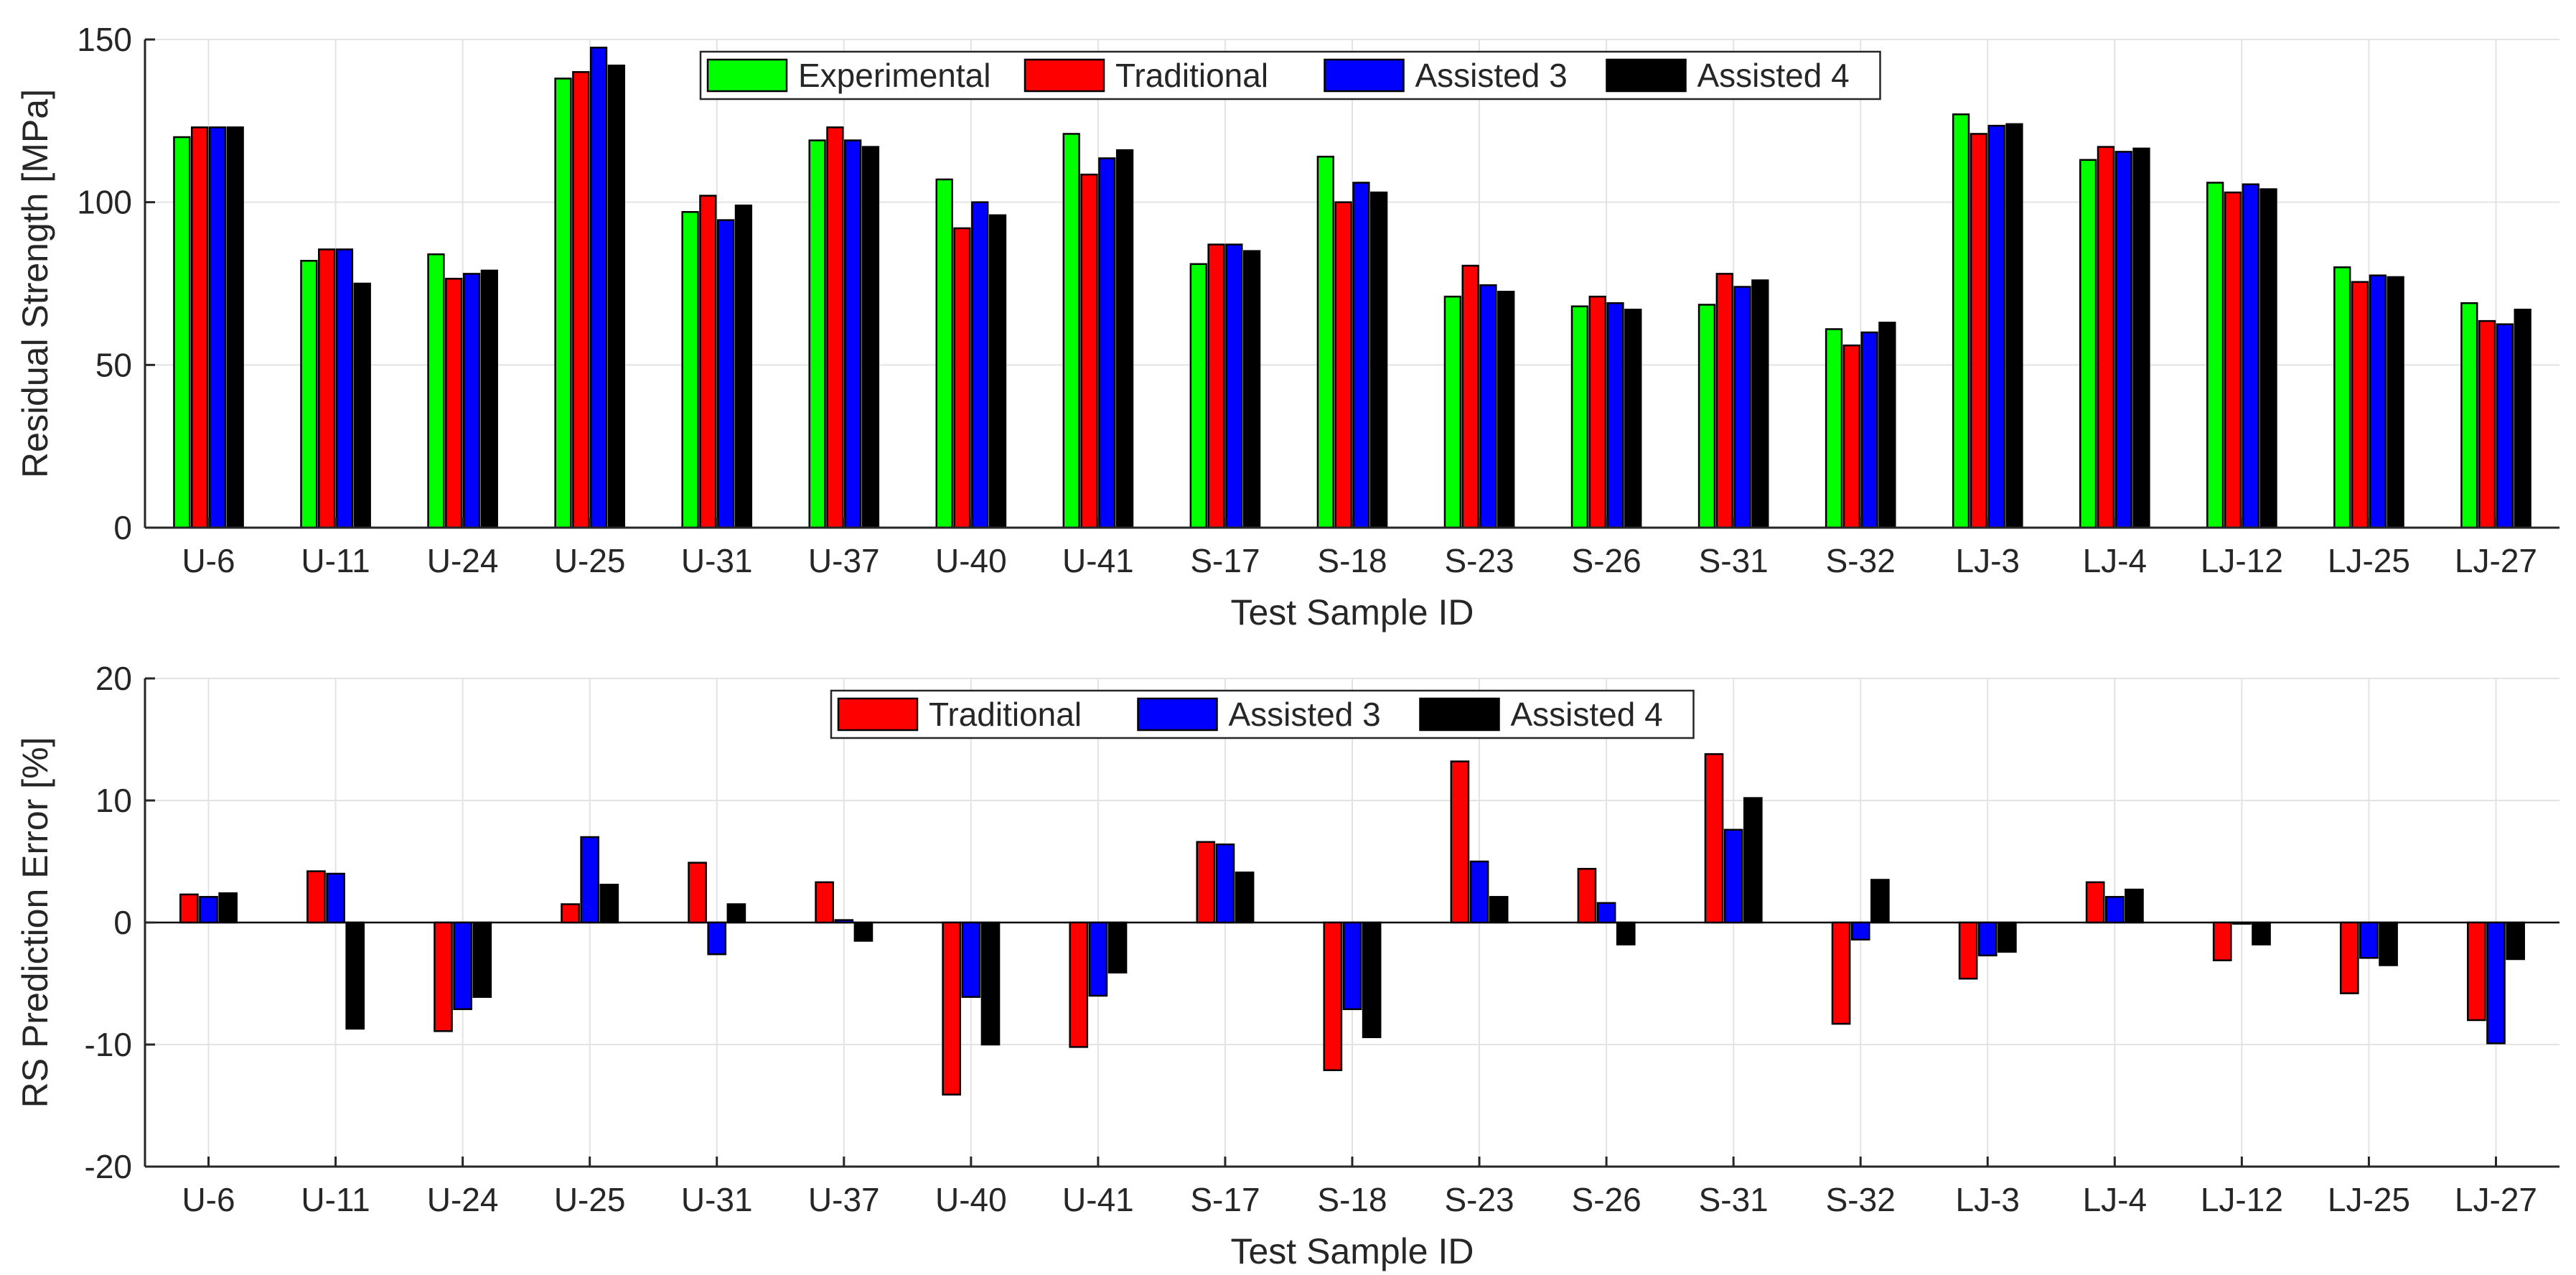  I want to click on y-tick-label: 50, so click(113, 364).